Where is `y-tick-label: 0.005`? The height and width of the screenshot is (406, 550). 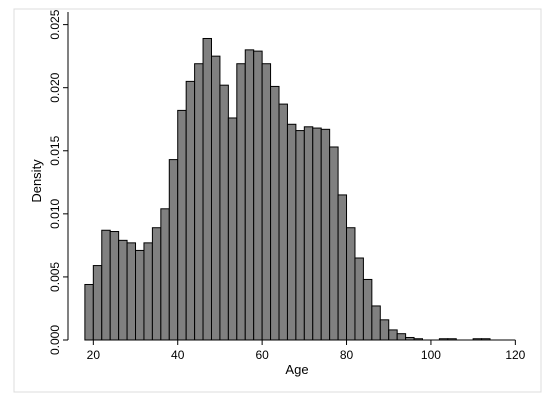
y-tick-label: 0.005 is located at coordinates (55, 277).